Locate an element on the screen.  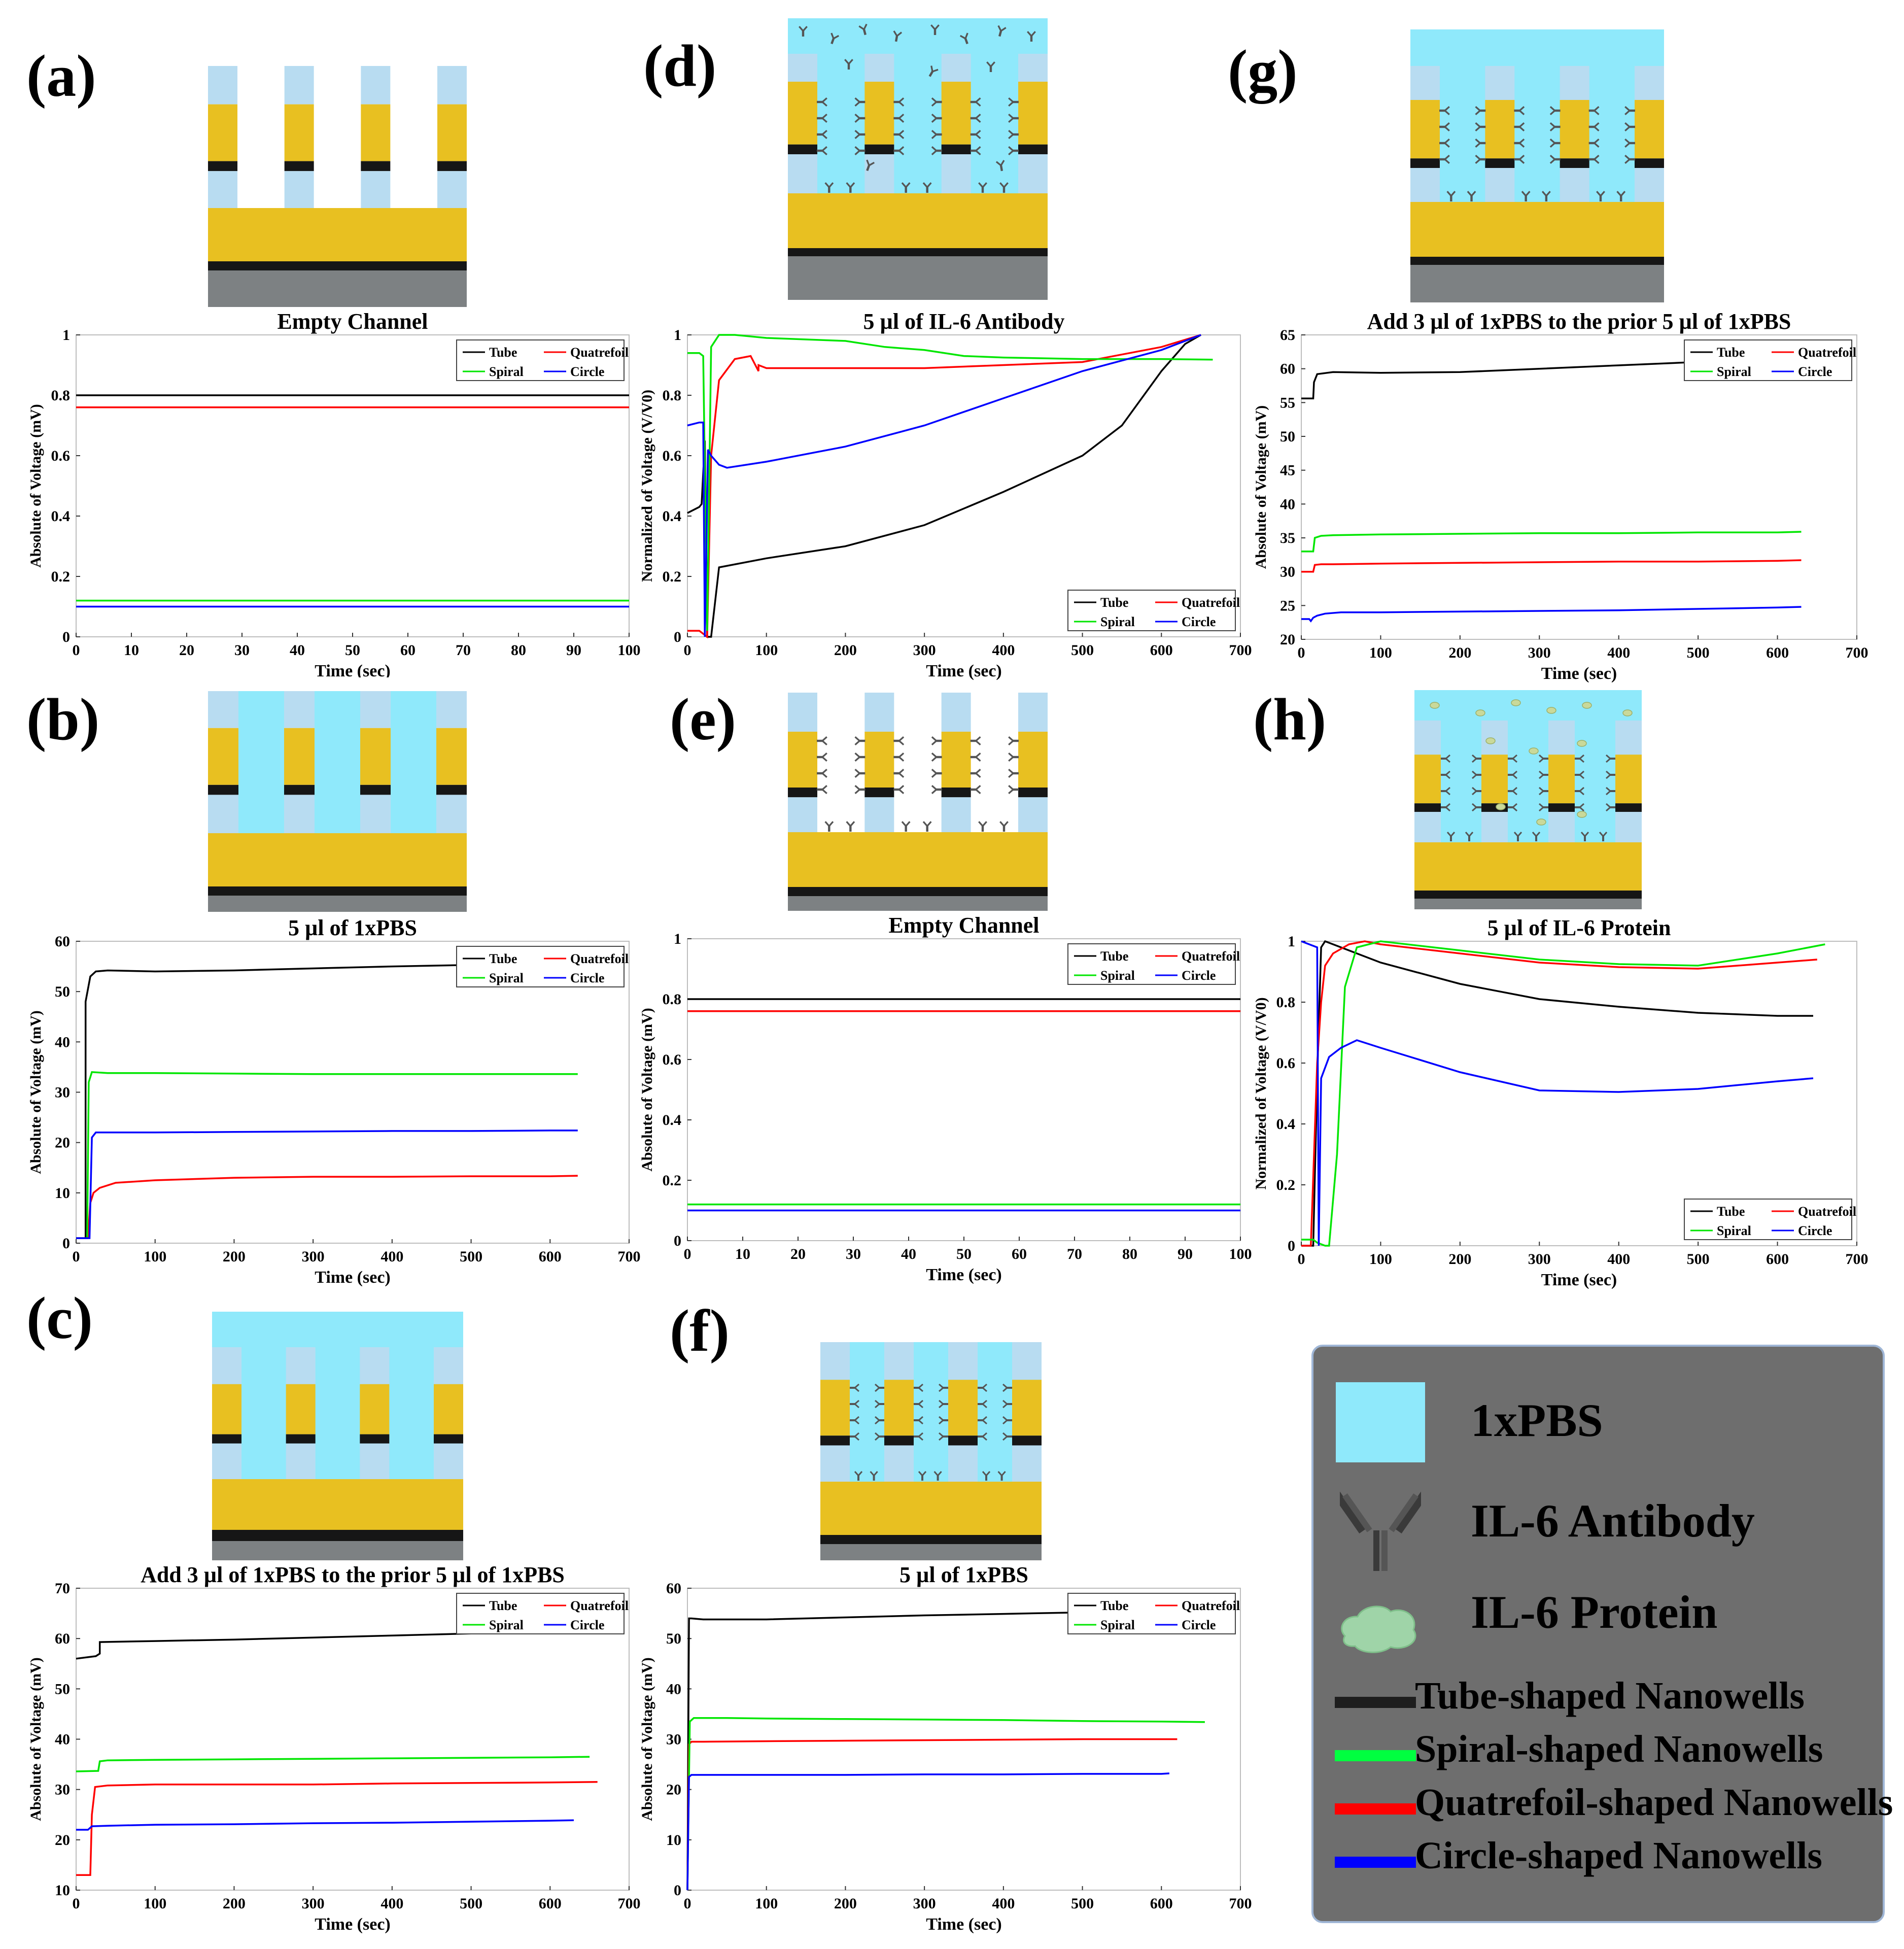
y-tick-label: 40 is located at coordinates (62, 1740).